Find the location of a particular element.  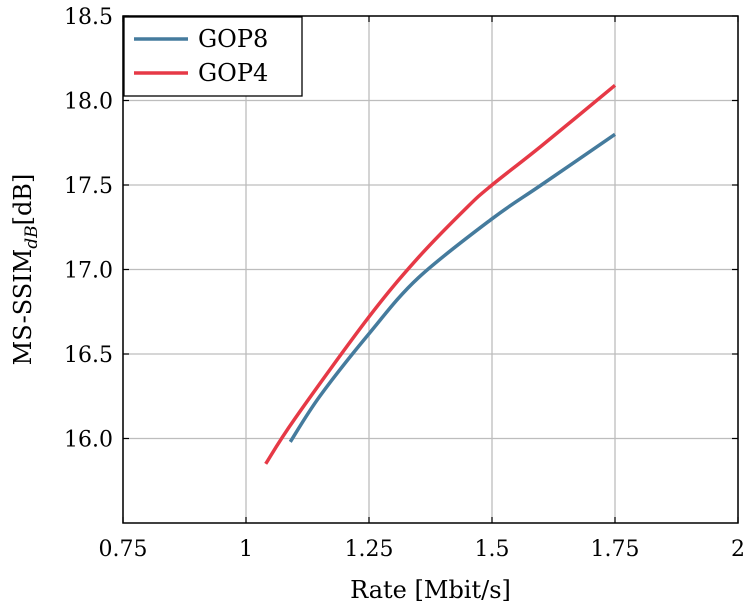

x-tick-label: 0.75 is located at coordinates (123, 549).